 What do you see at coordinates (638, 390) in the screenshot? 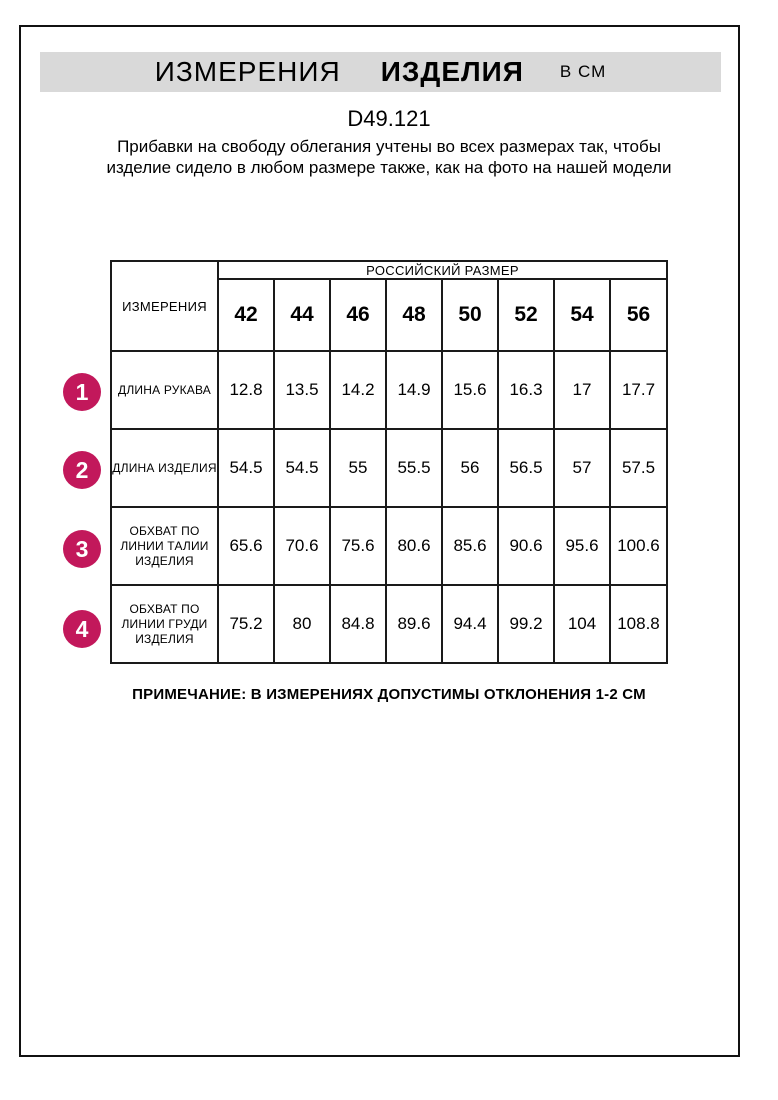
I see `value-cell: 17.7` at bounding box center [638, 390].